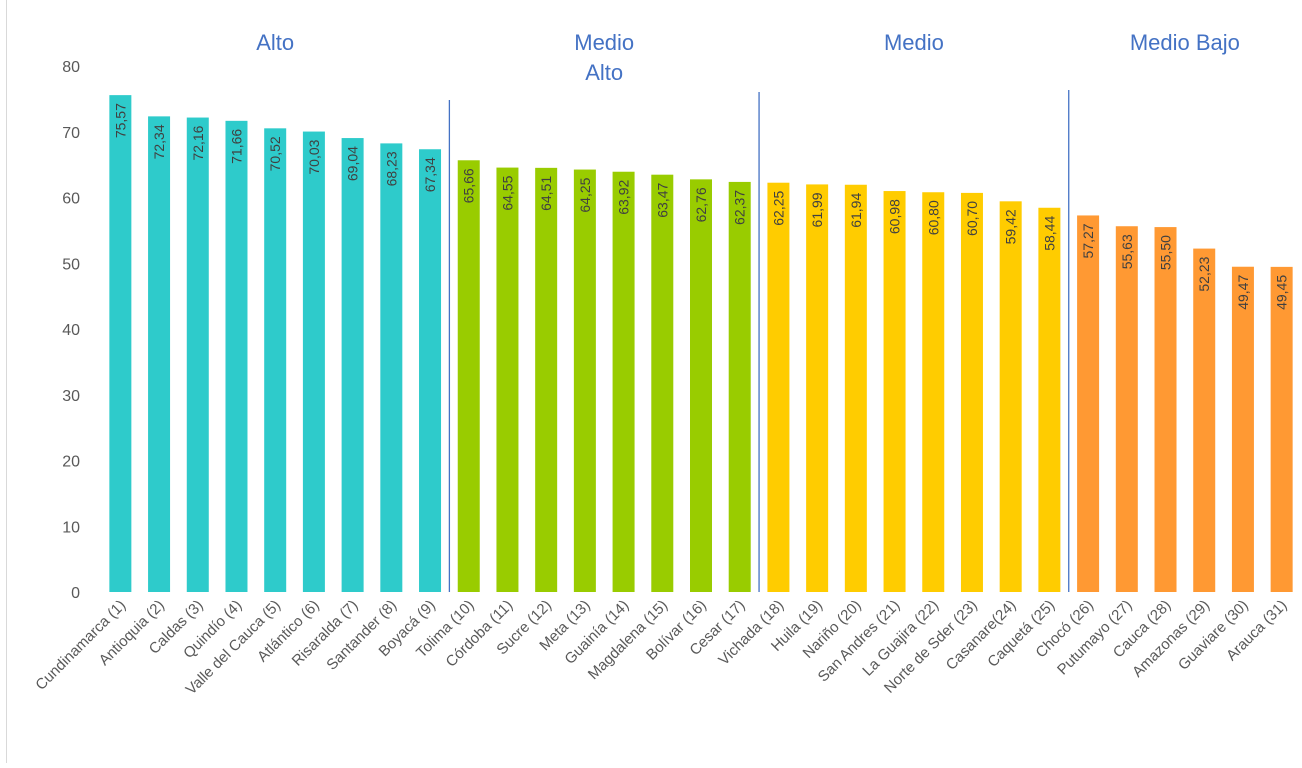  Describe the element at coordinates (120, 120) in the screenshot. I see `data-label: 75,57` at that location.